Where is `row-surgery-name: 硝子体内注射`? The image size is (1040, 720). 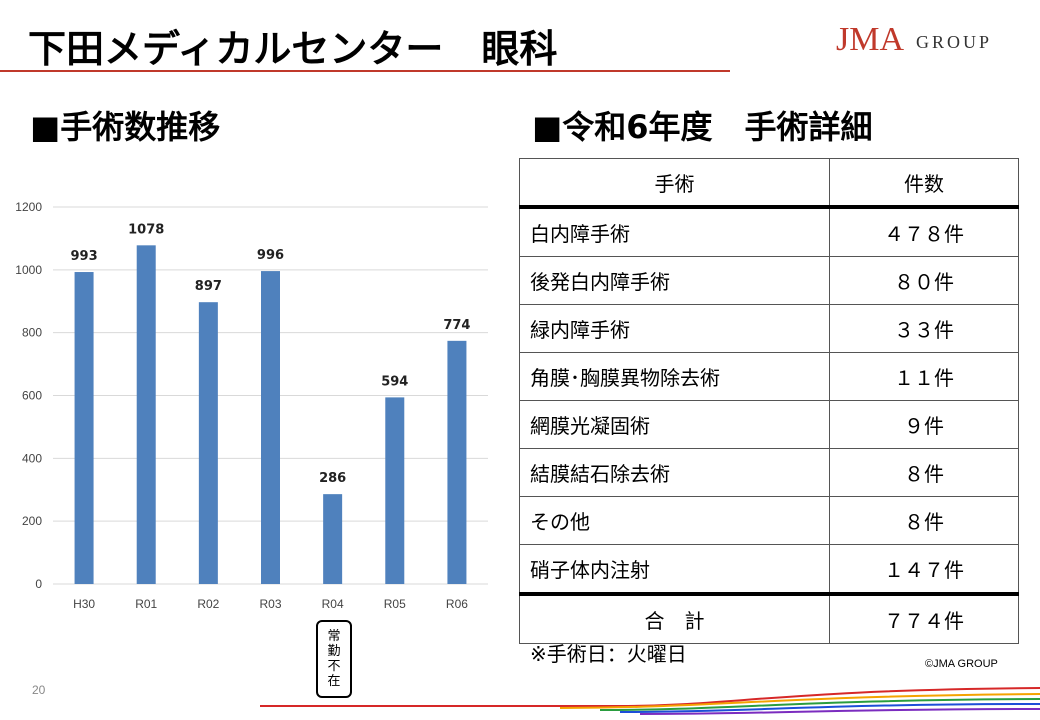
row-surgery-name: 硝子体内注射 is located at coordinates (674, 569).